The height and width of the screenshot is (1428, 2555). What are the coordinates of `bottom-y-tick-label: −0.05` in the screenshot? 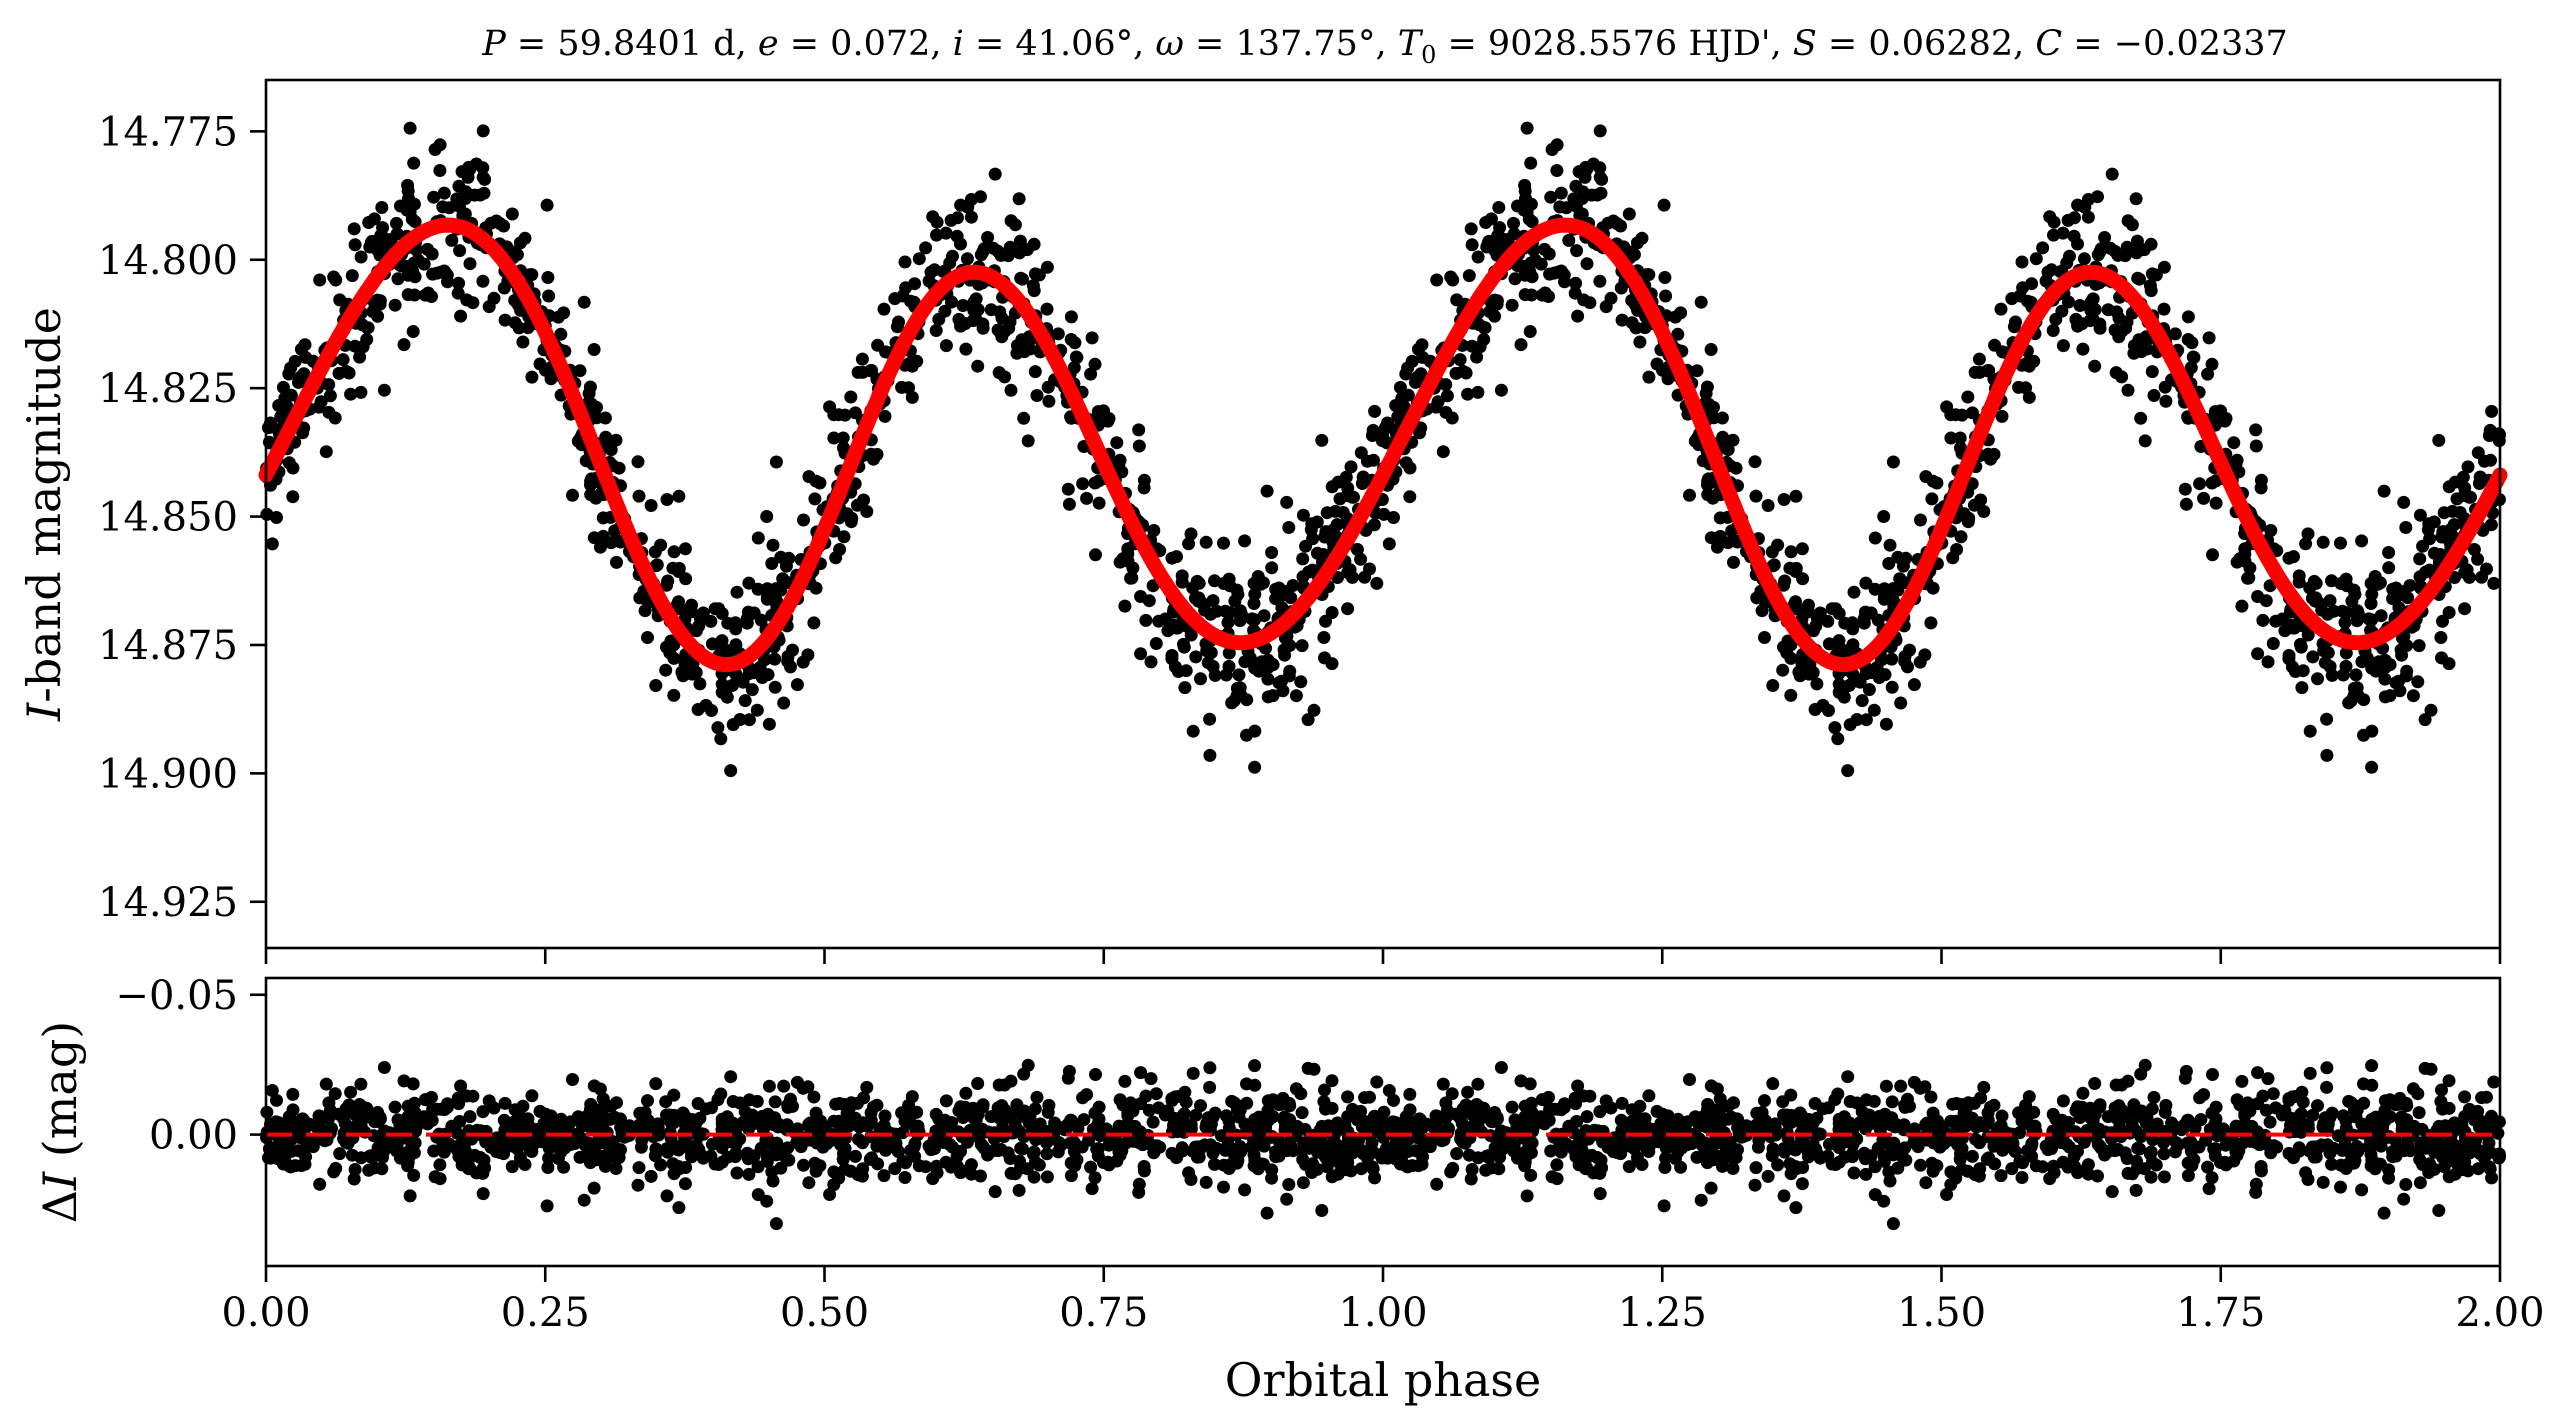 It's located at (176, 996).